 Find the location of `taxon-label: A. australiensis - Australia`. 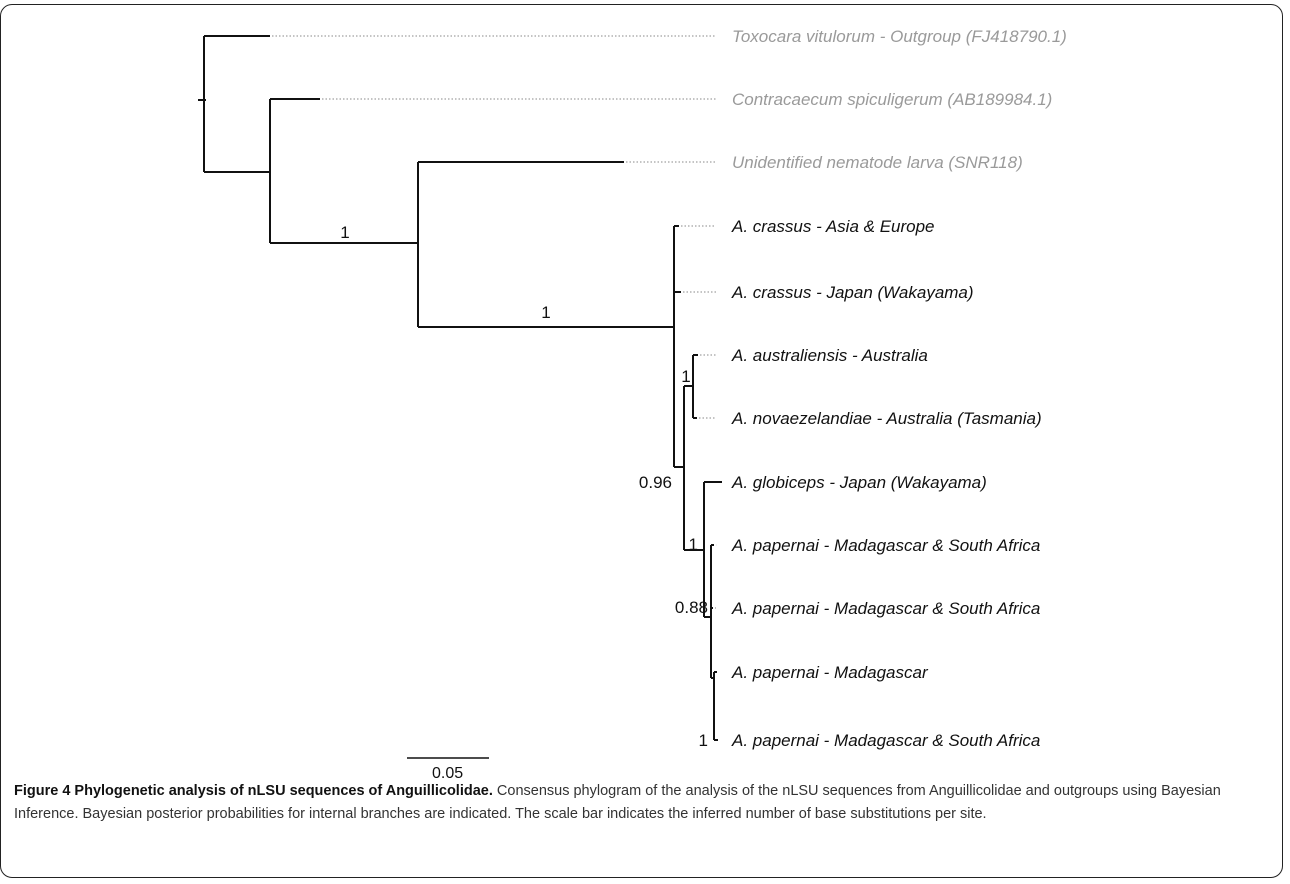

taxon-label: A. australiensis - Australia is located at coordinates (829, 355).